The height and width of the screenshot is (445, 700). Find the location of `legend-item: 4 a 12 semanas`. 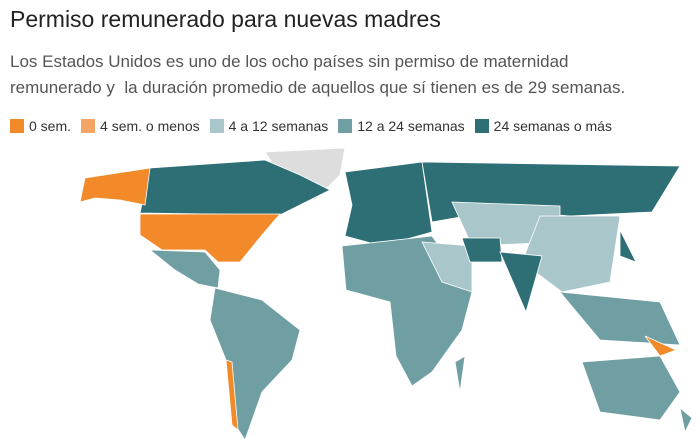

legend-item: 4 a 12 semanas is located at coordinates (269, 126).